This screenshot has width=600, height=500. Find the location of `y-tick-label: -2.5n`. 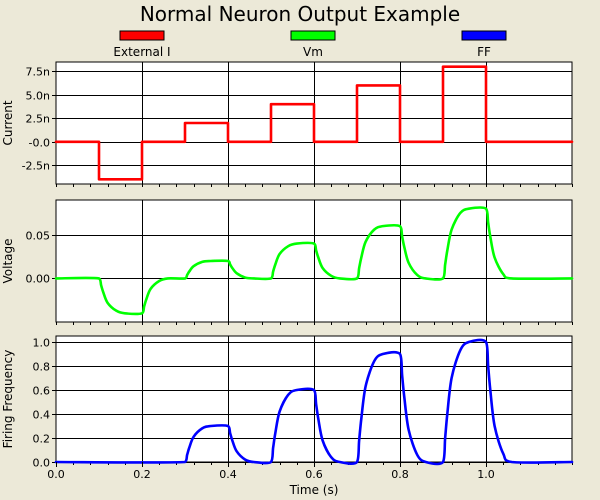

y-tick-label: -2.5n is located at coordinates (36, 166).